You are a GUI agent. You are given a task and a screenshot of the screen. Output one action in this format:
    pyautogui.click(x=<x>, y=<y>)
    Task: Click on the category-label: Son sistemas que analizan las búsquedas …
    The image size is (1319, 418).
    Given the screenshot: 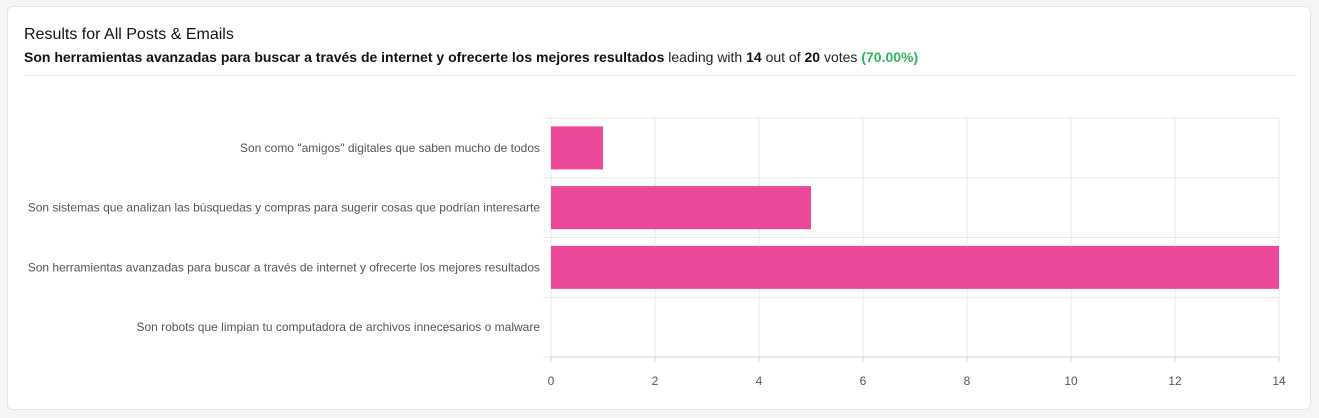 What is the action you would take?
    pyautogui.click(x=284, y=208)
    